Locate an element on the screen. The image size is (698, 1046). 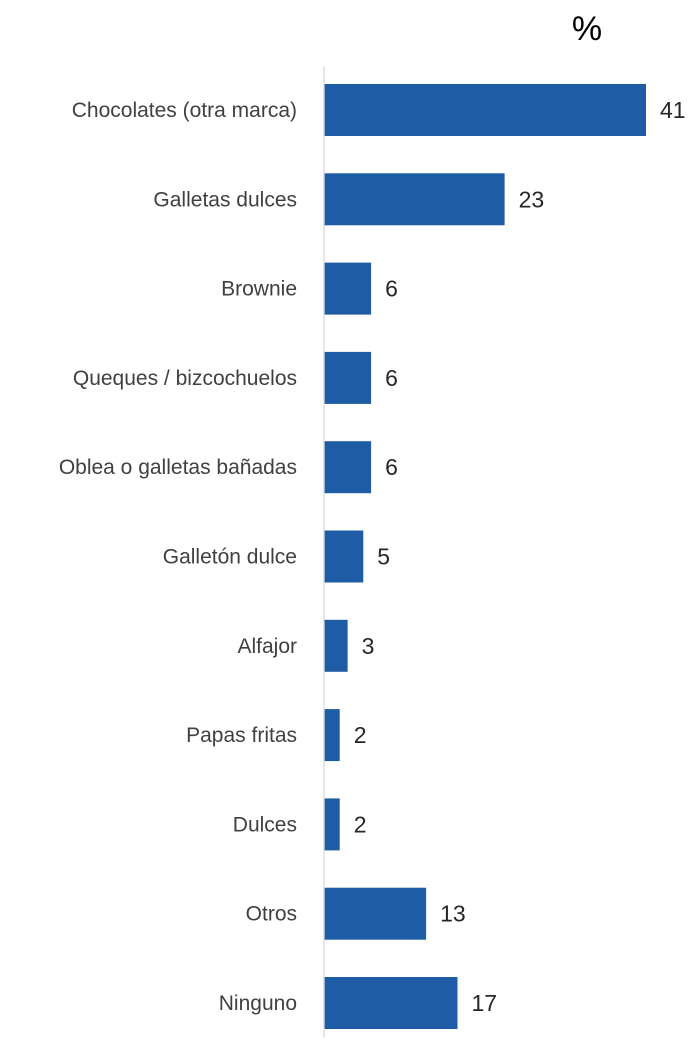
category-label-1: Galletas dulces is located at coordinates (225, 199).